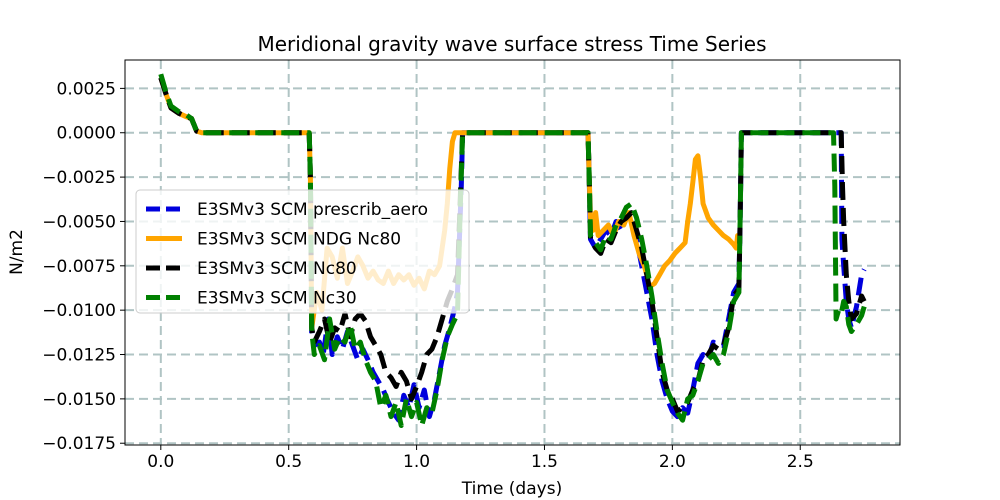 This screenshot has width=1000, height=500. I want to click on x-tick-label: 0.0, so click(160, 462).